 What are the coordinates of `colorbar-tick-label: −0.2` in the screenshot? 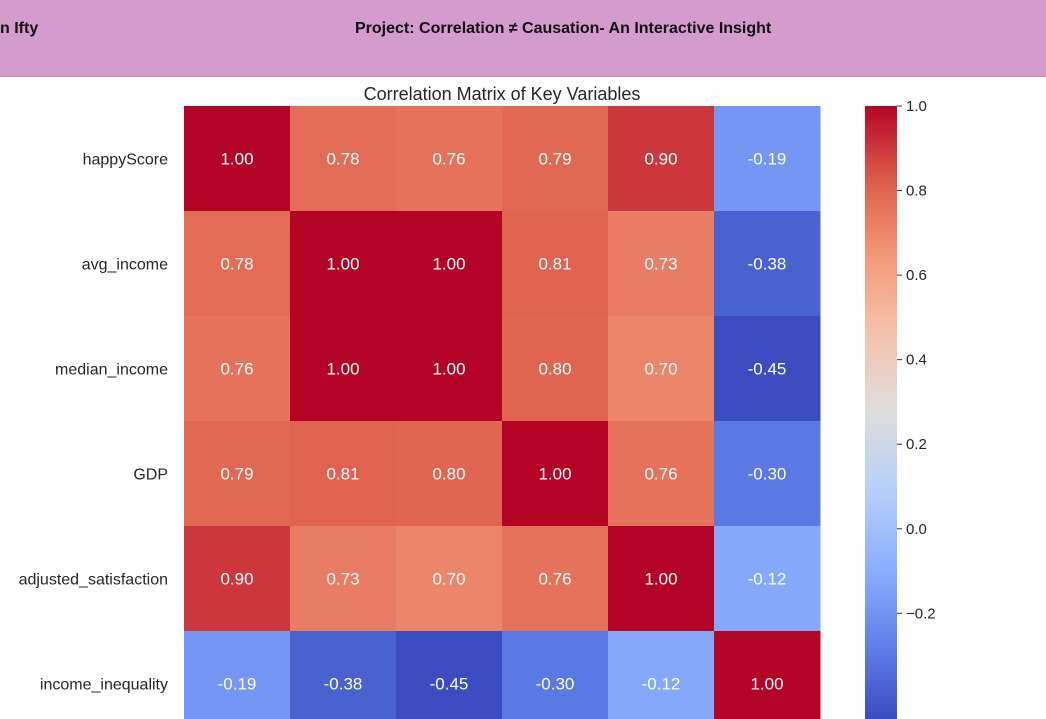 It's located at (921, 613).